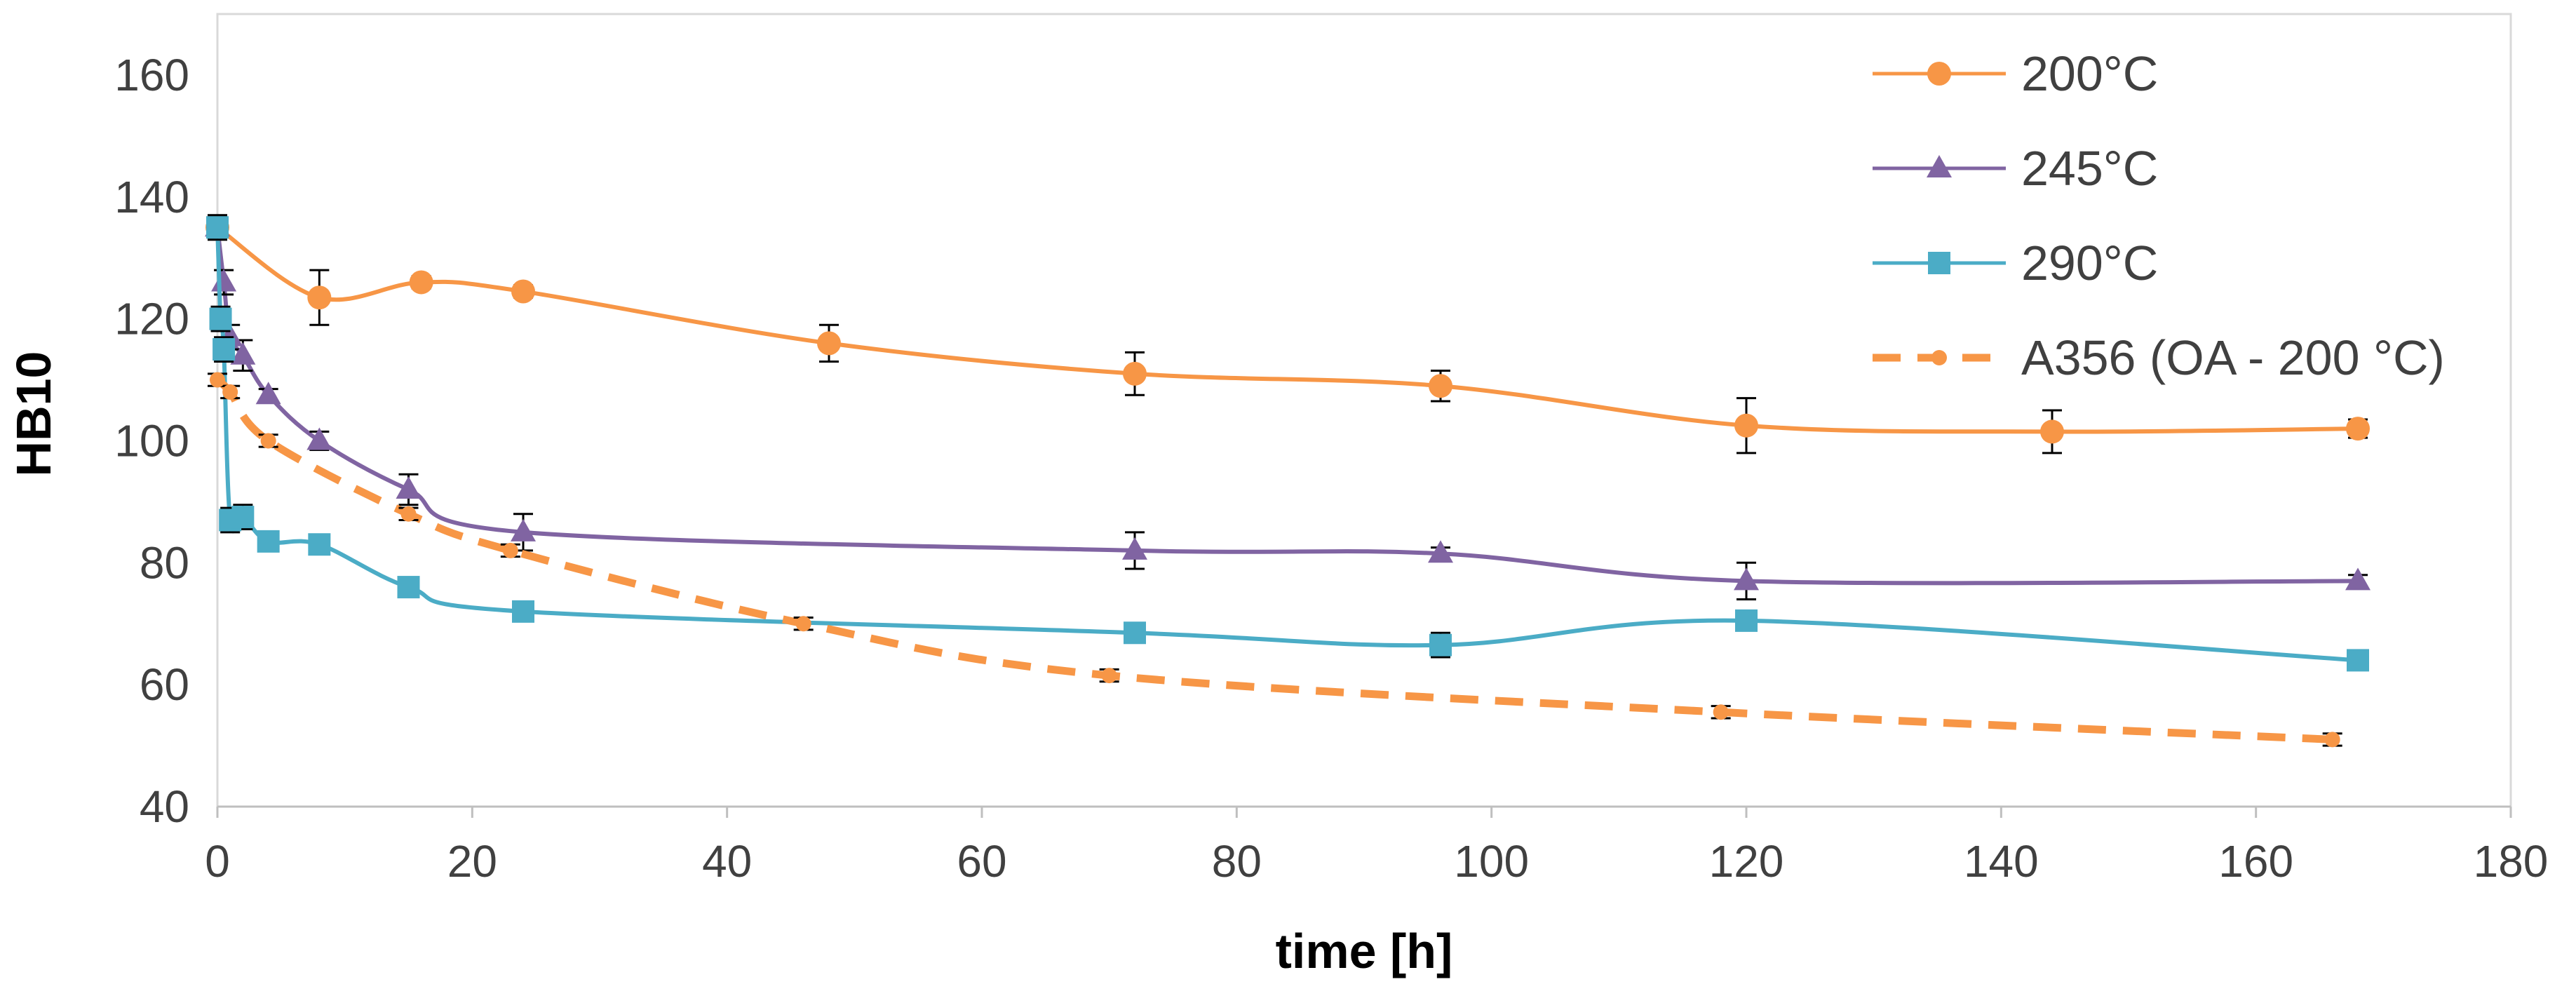 The width and height of the screenshot is (2576, 1003). Describe the element at coordinates (2255, 862) in the screenshot. I see `x-tick-label: 160` at that location.